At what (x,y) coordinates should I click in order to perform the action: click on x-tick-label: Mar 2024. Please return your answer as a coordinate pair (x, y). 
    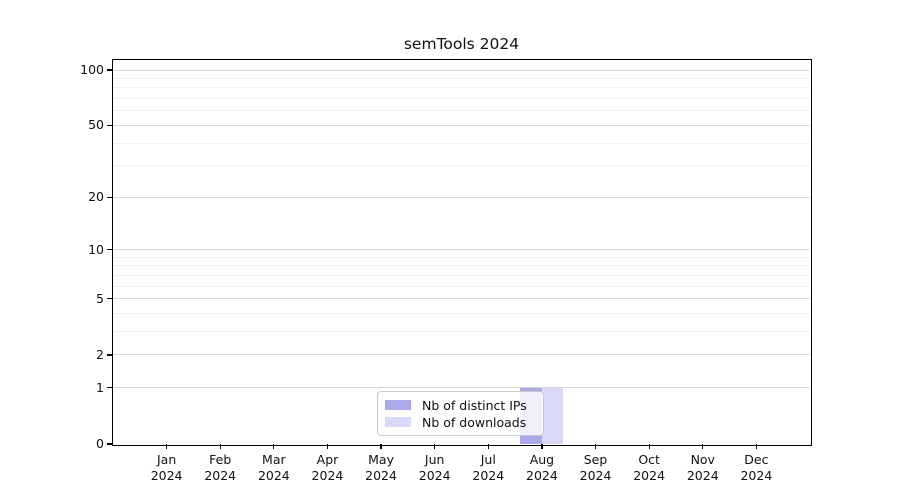
    Looking at the image, I should click on (274, 467).